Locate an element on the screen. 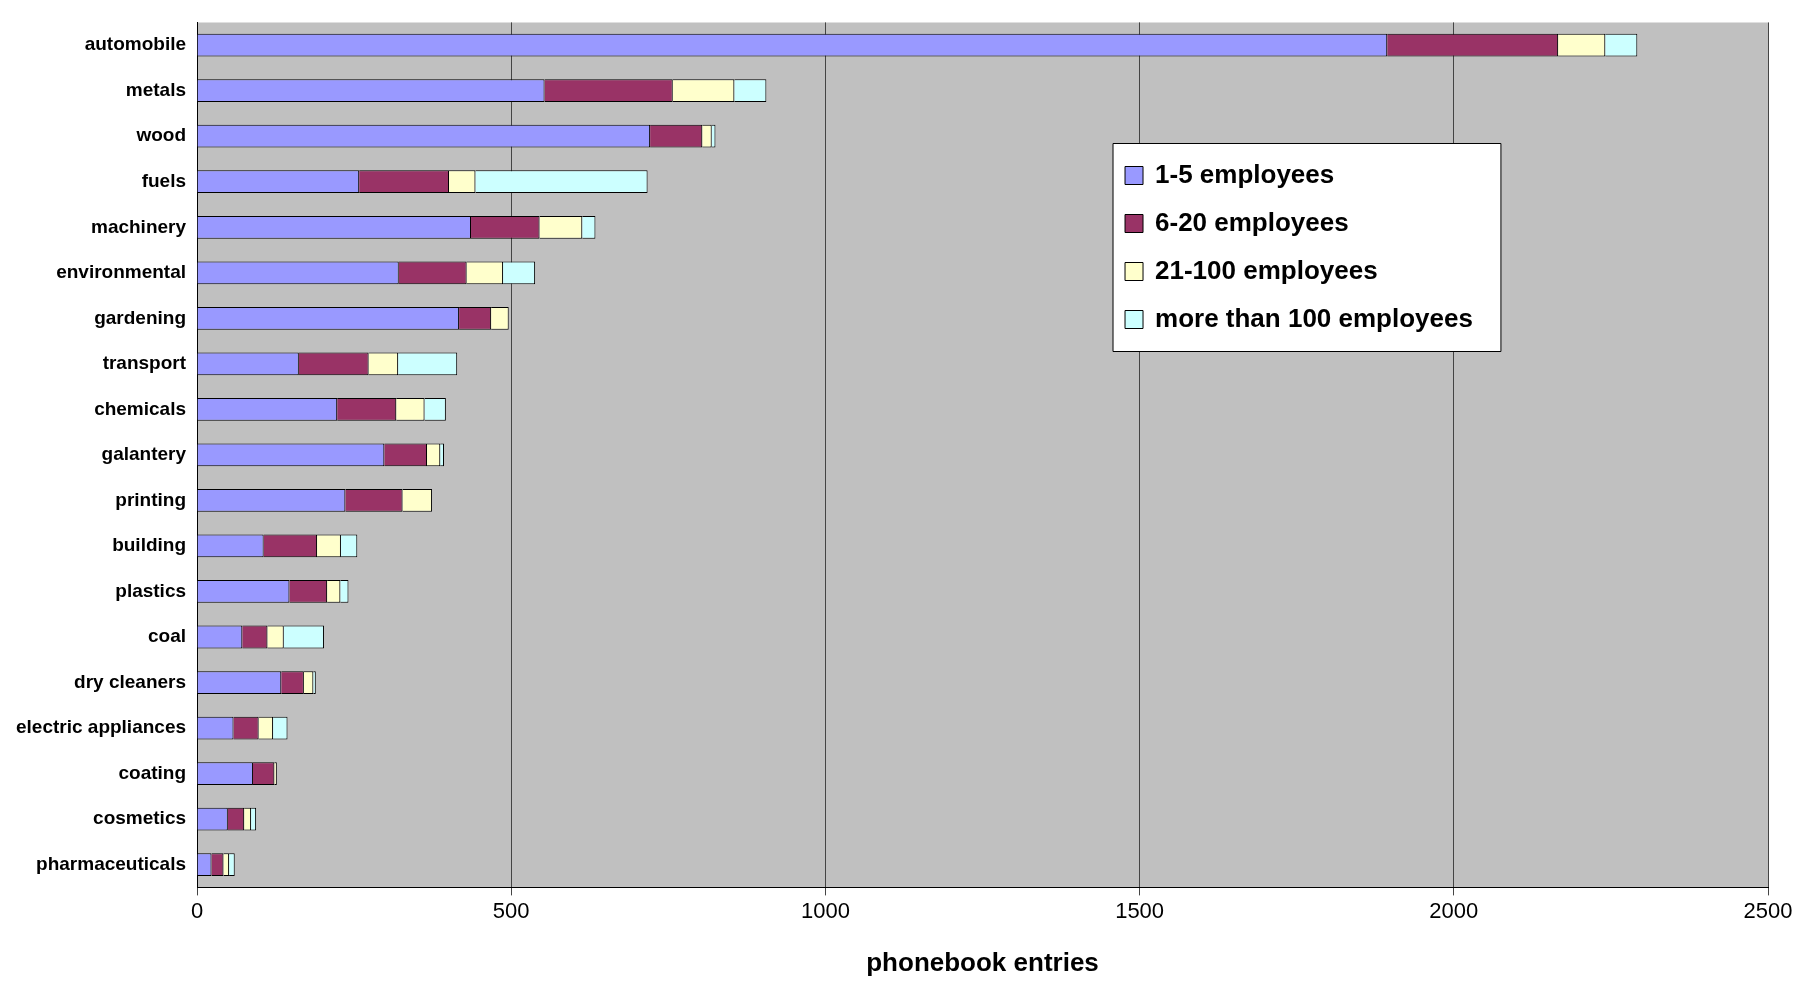 The height and width of the screenshot is (1008, 1818). x-tick-label: 500 is located at coordinates (511, 910).